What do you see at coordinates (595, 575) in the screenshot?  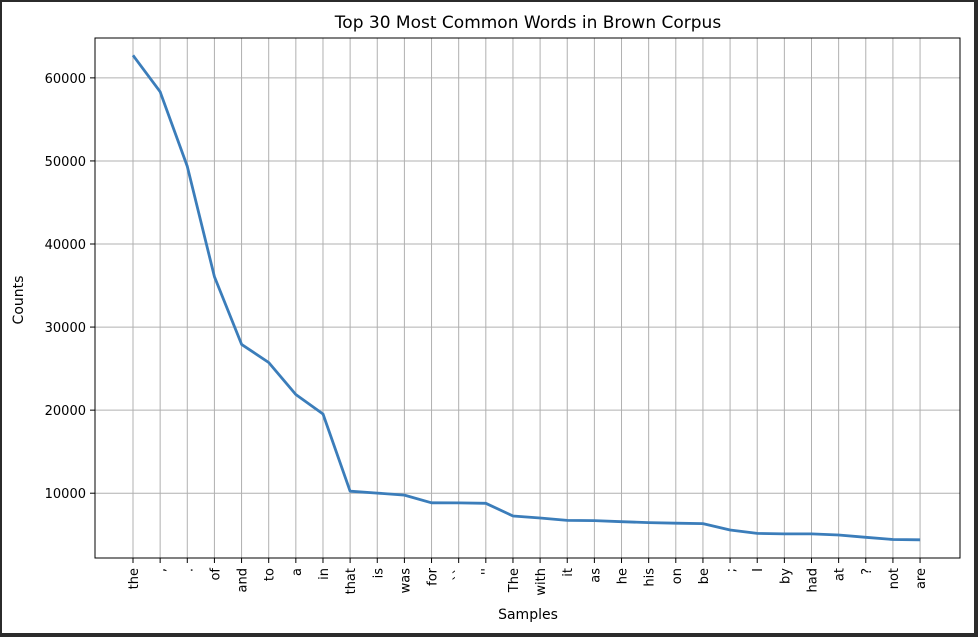 I see `x-tick-label: as` at bounding box center [595, 575].